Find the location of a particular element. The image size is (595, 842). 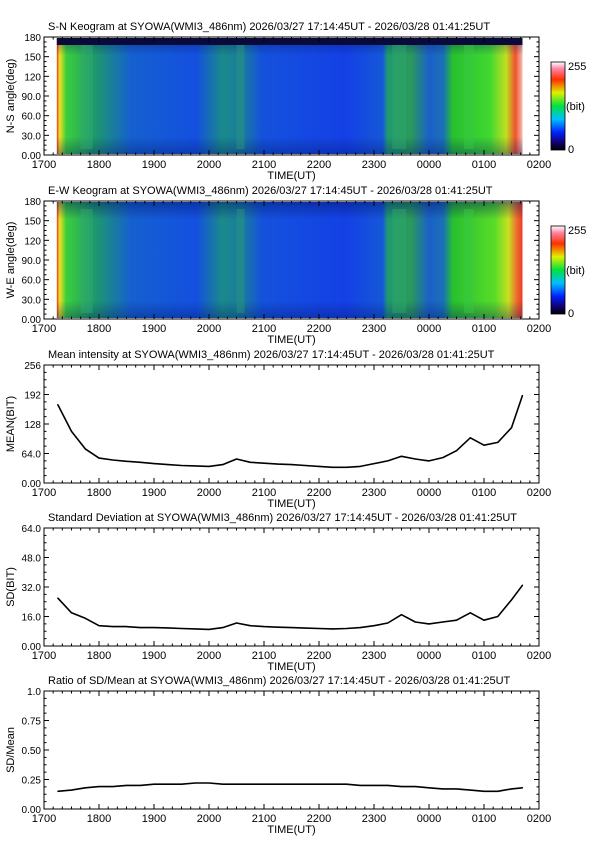

x-tick-label: 0100 is located at coordinates (484, 656).